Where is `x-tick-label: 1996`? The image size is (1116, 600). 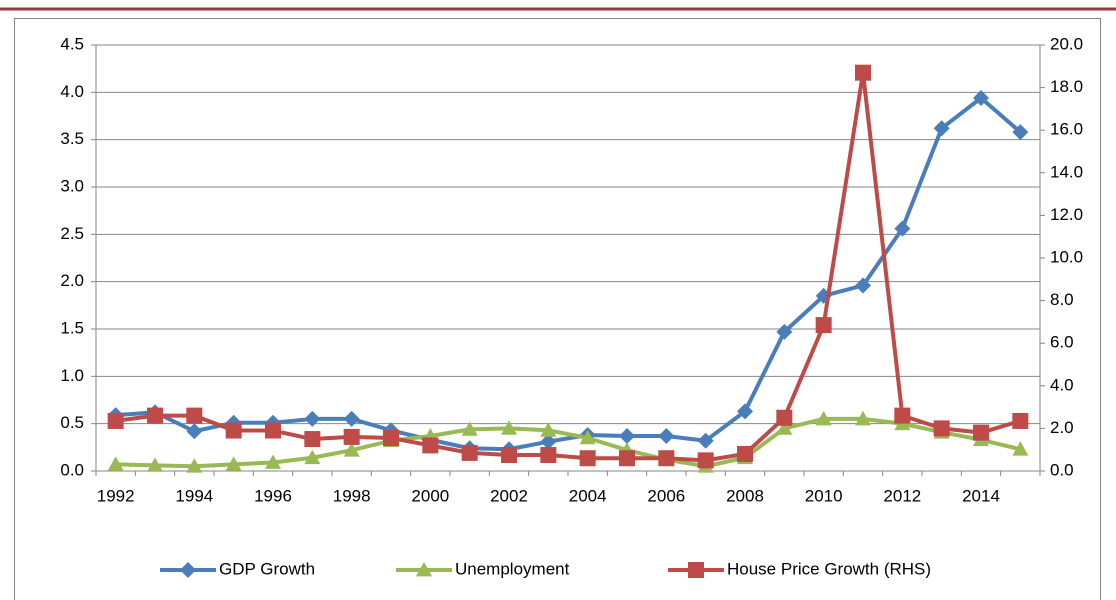 x-tick-label: 1996 is located at coordinates (273, 495).